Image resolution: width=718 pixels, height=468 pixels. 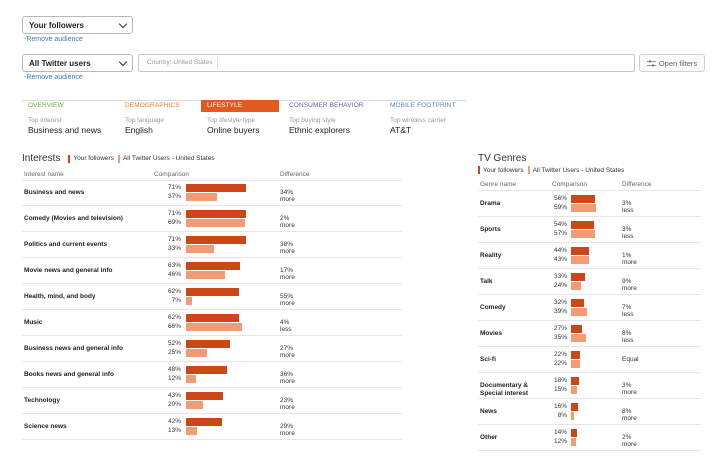 I want to click on followers-percent: 56%, so click(x=560, y=198).